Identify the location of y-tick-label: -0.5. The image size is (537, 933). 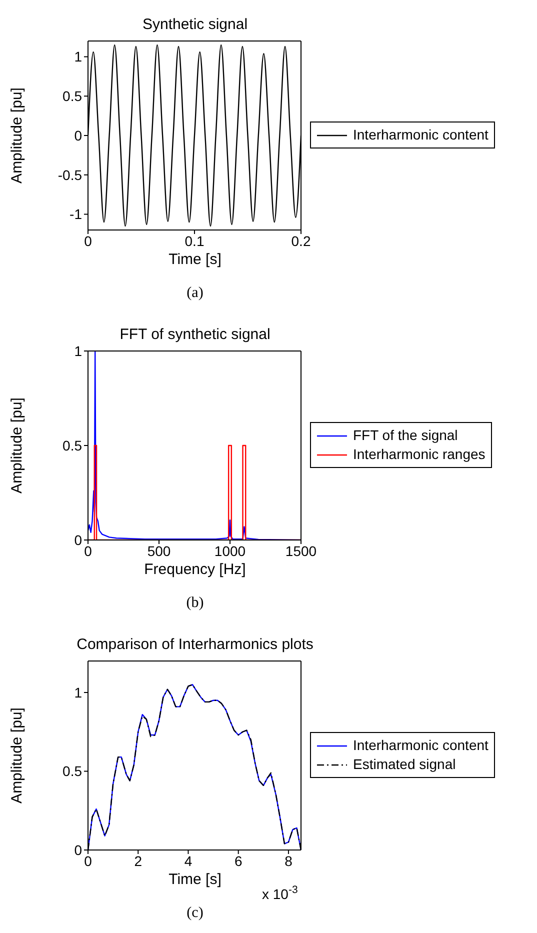
(70, 174).